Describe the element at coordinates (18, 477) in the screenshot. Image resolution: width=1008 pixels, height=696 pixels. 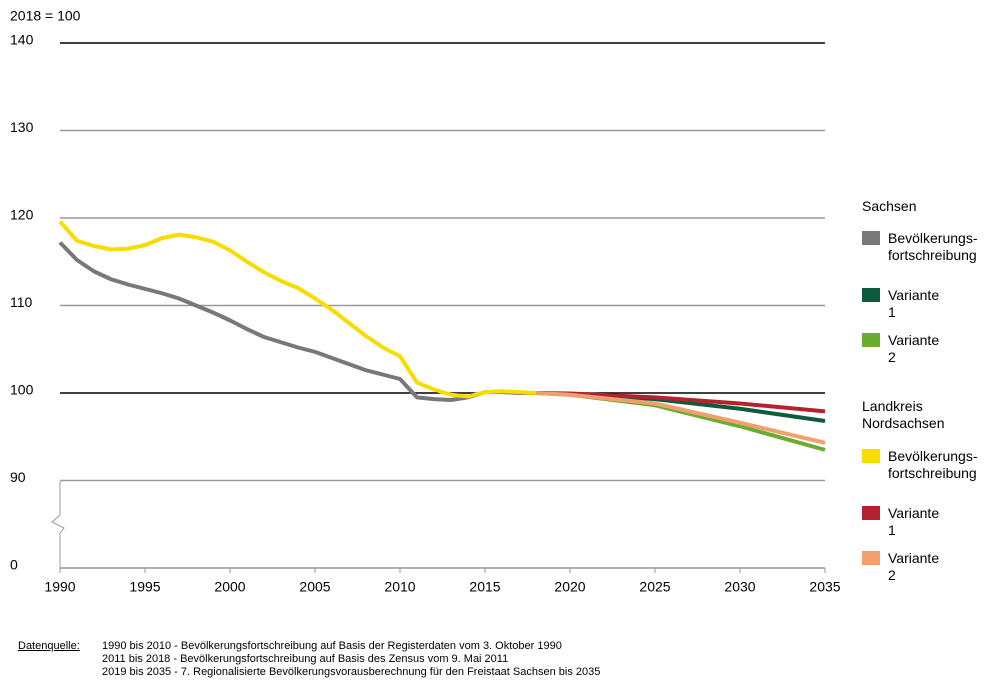
I see `y-tick-label: 90` at that location.